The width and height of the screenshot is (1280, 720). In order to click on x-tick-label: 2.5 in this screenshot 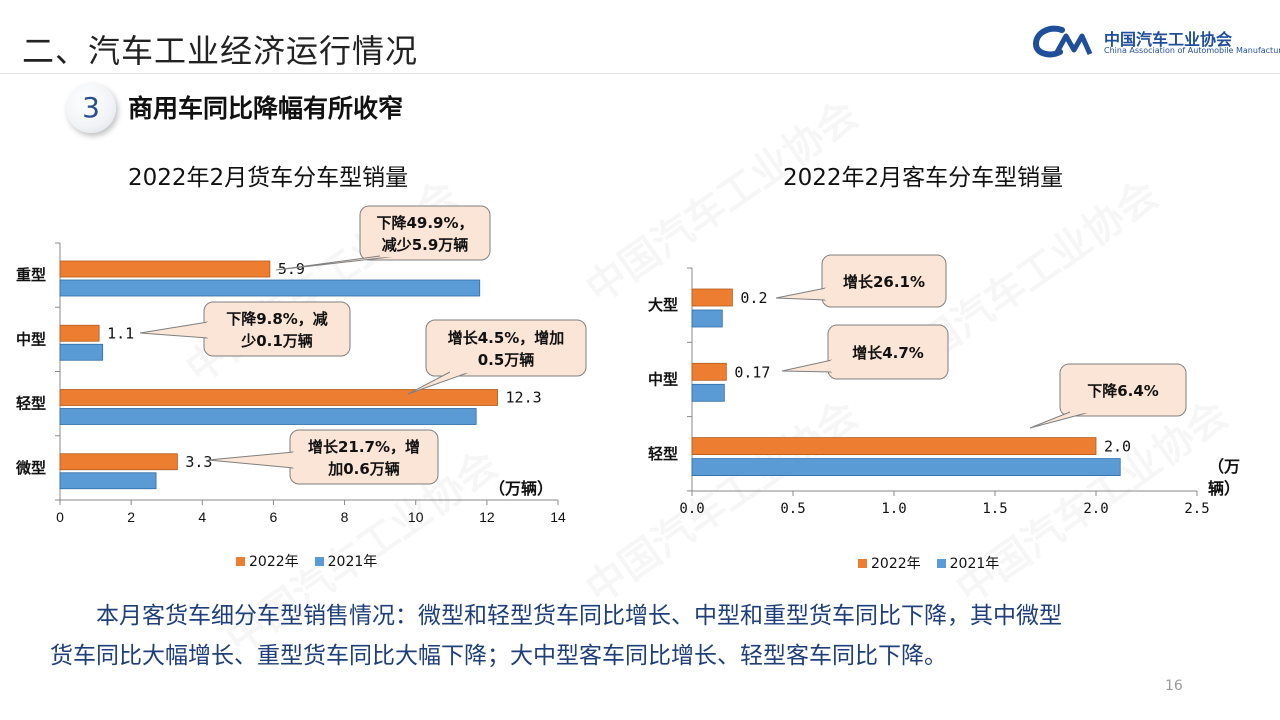, I will do `click(1196, 509)`.